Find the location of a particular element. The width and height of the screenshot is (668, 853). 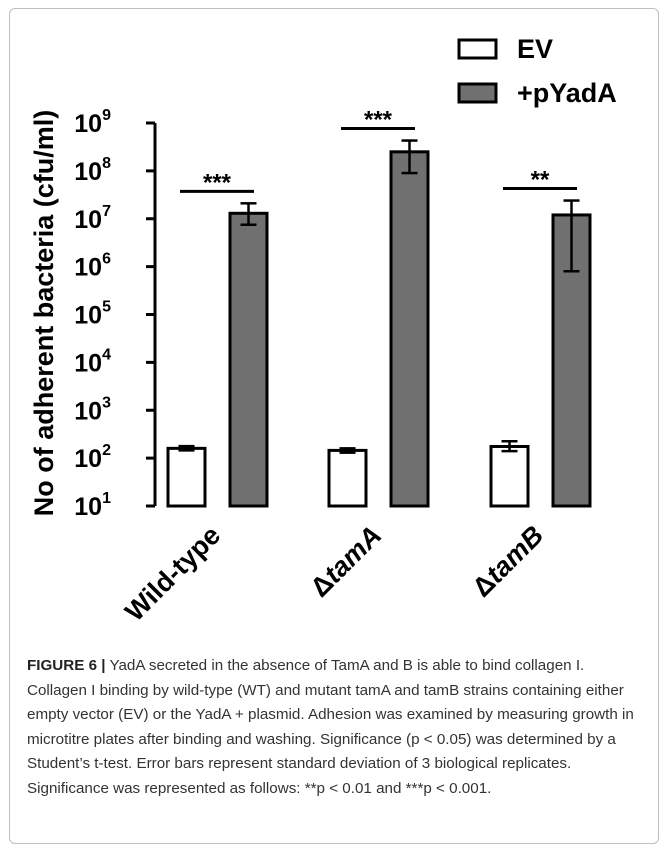

y-tick-exponent: 3 is located at coordinates (106, 402).